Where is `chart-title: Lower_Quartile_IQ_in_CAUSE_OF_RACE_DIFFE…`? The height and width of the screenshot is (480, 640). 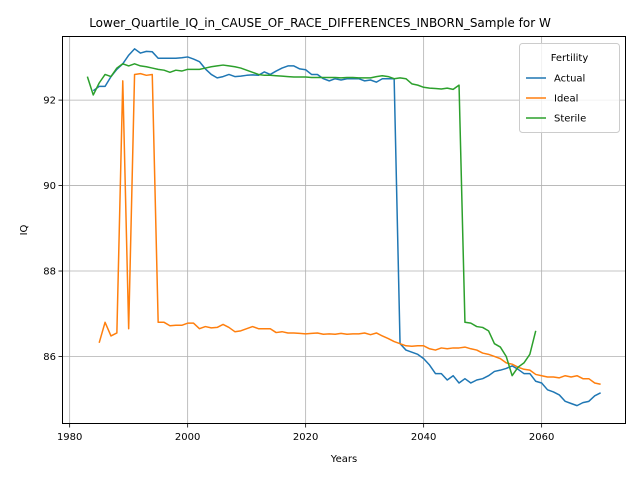 chart-title: Lower_Quartile_IQ_in_CAUSE_OF_RACE_DIFFE… is located at coordinates (320, 23).